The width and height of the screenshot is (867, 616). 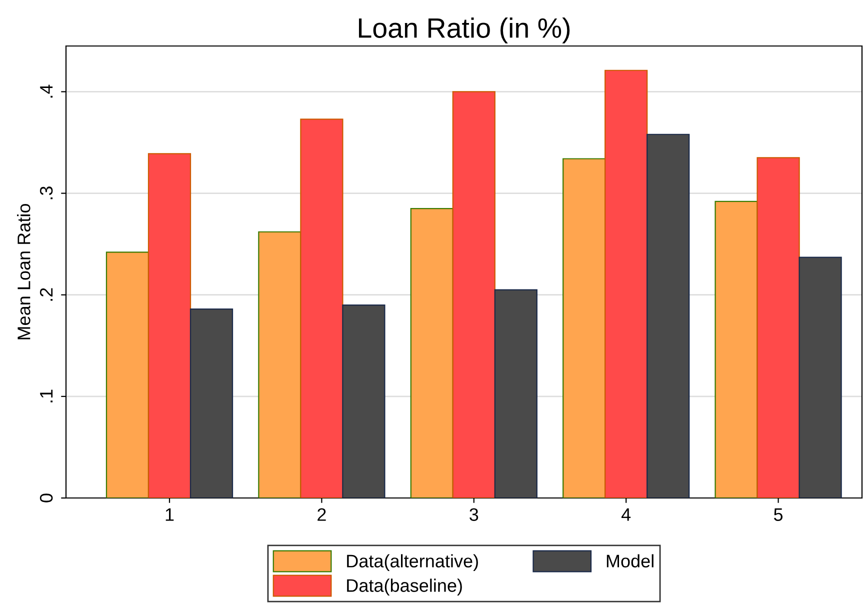 I want to click on y-tick-label: .3, so click(x=46, y=193).